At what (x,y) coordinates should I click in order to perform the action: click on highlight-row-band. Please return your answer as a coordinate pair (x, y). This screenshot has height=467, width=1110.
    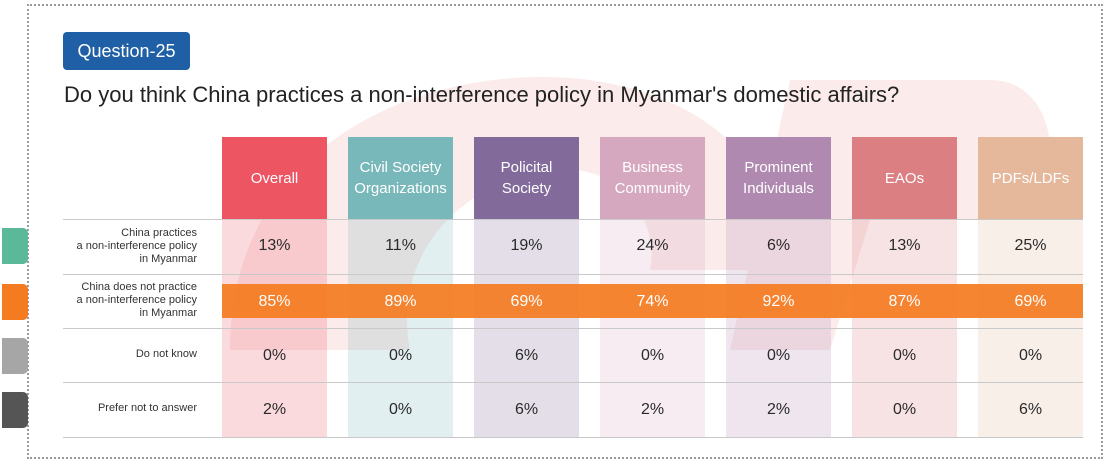
    Looking at the image, I should click on (652, 301).